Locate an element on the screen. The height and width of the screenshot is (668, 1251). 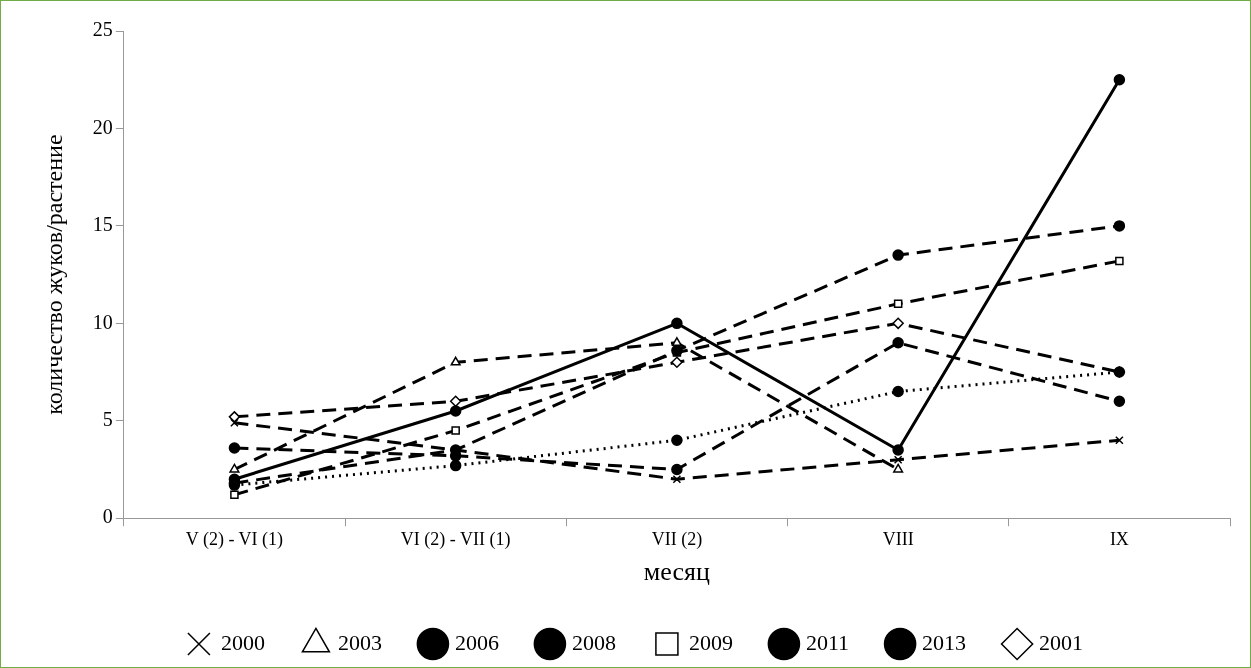
y-tick-label: 20 is located at coordinates (102, 126).